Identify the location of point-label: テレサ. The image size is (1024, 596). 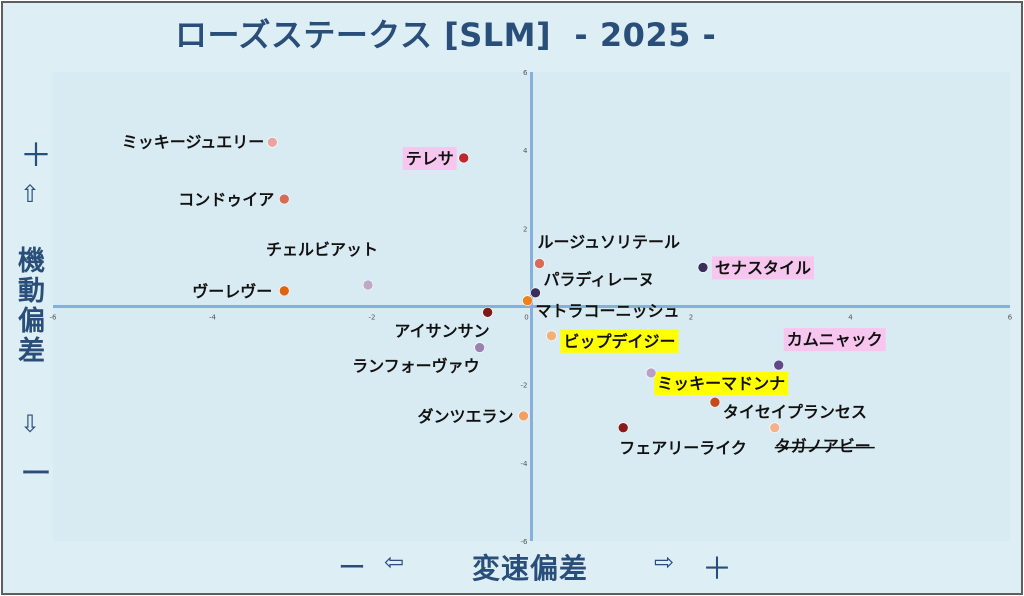
(430, 158).